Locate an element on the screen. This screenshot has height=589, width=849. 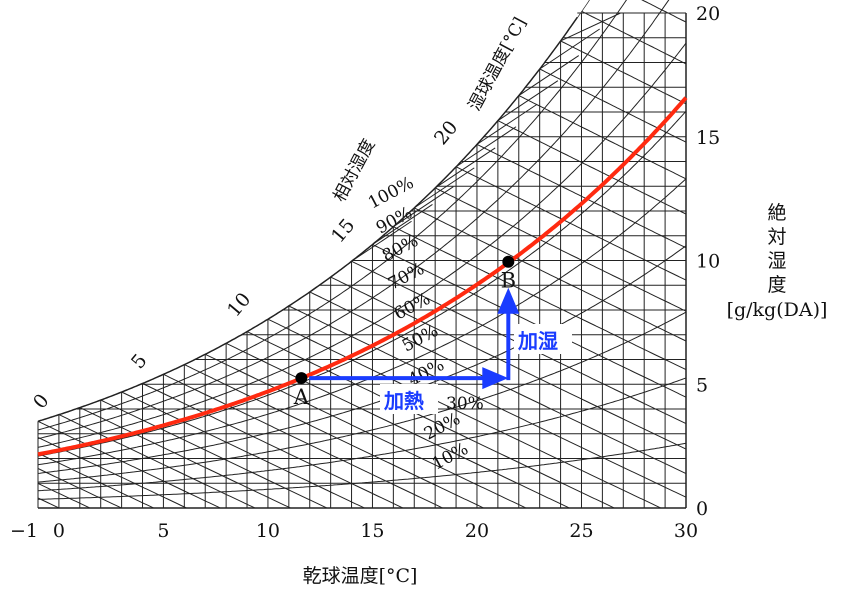
wet-bulb-label: 15 is located at coordinates (343, 231).